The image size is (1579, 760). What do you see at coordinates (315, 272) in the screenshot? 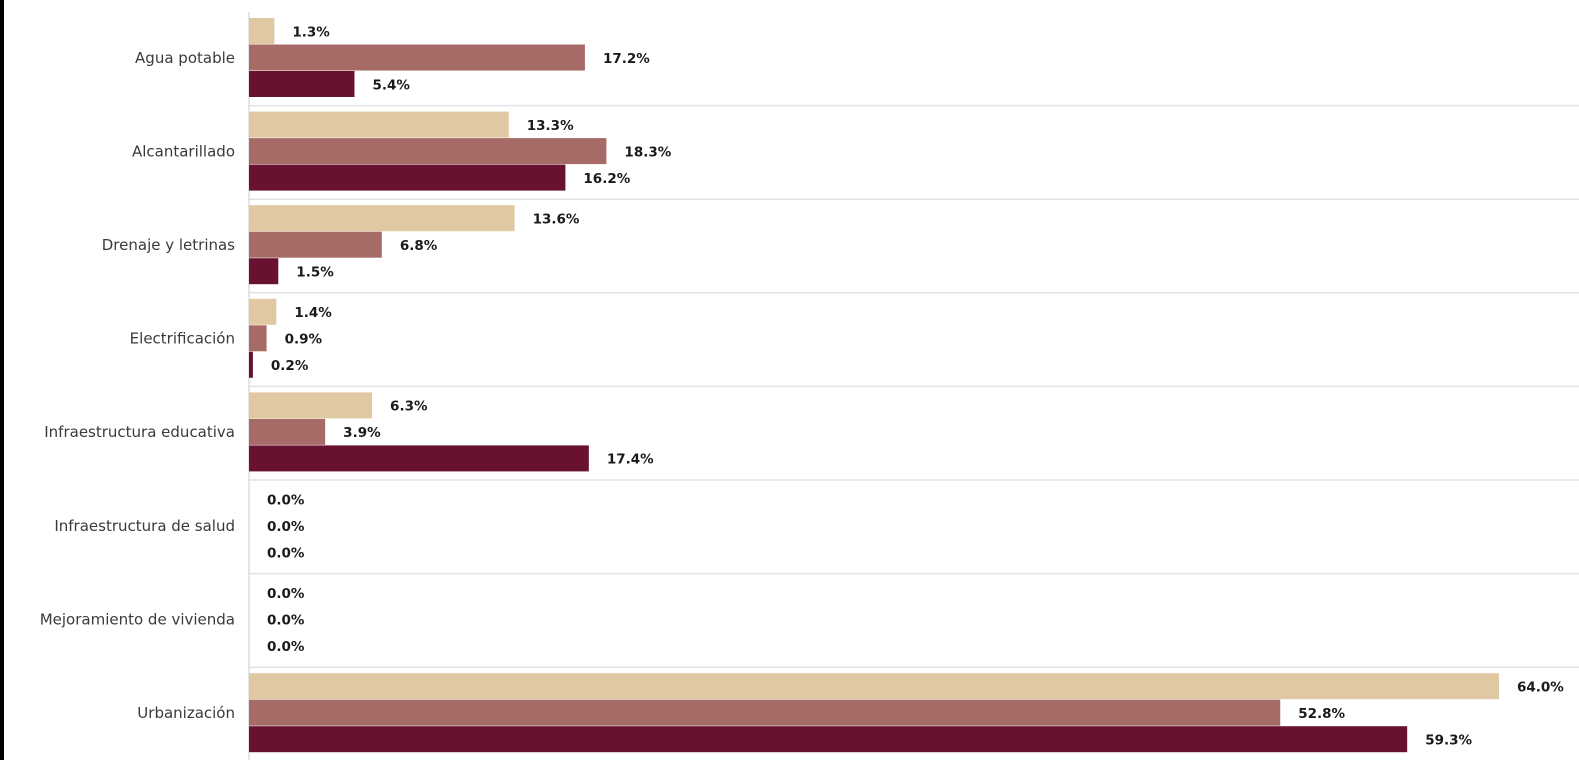
I see `value-label: 1.5%` at bounding box center [315, 272].